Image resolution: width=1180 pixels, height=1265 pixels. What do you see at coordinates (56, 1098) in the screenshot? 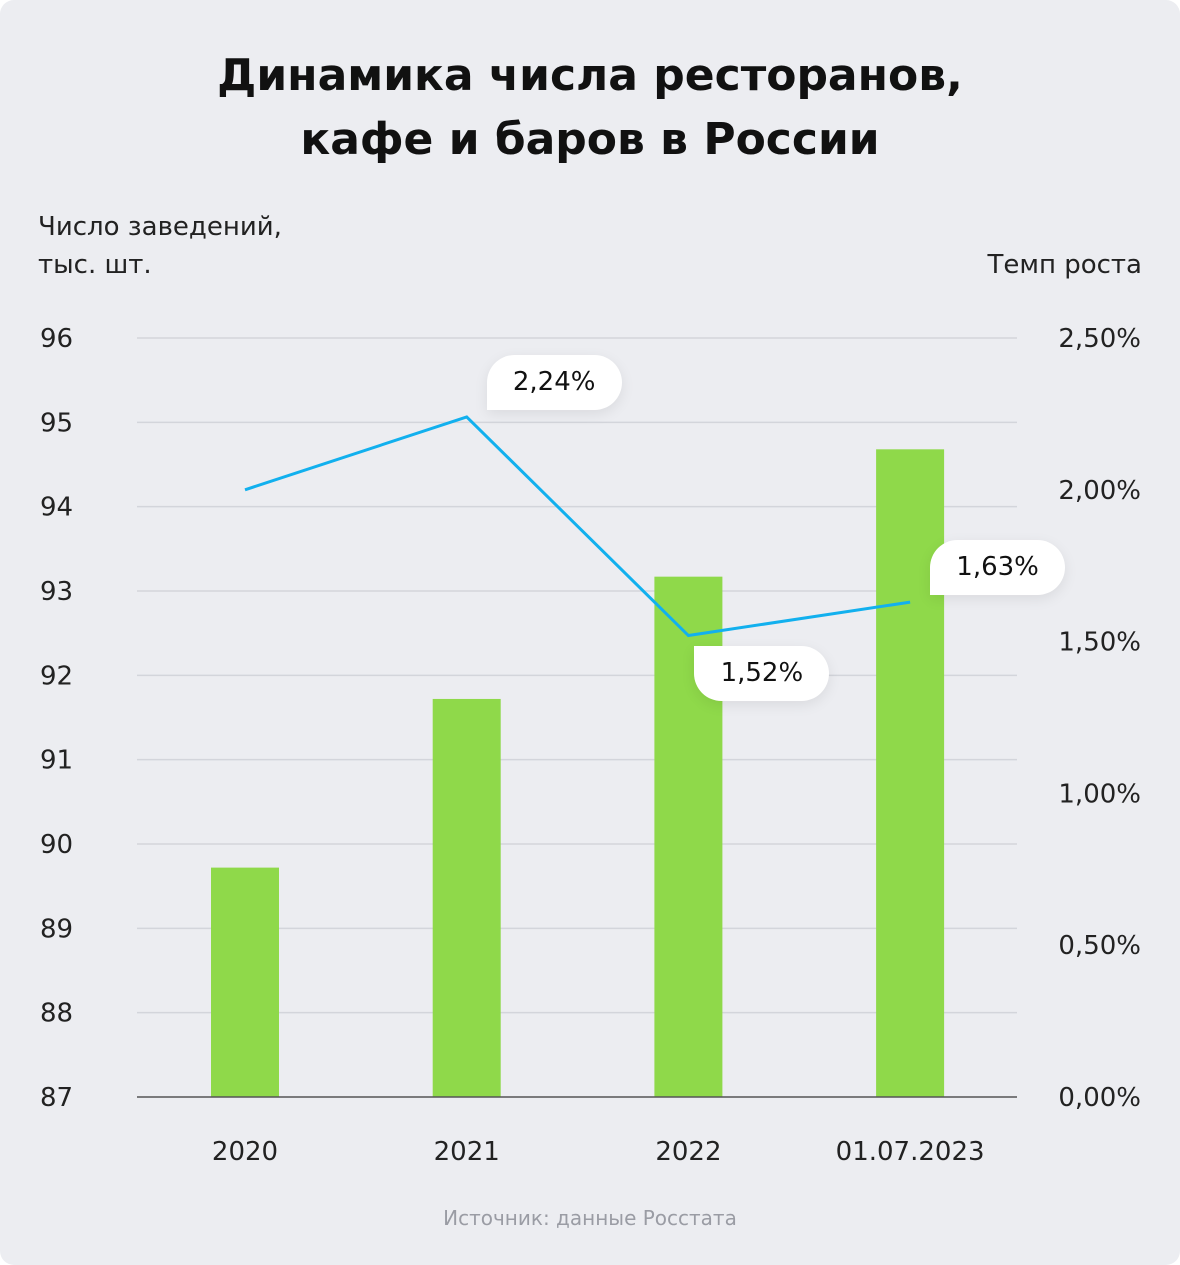
I see `y-tick-label: 87` at bounding box center [56, 1098].